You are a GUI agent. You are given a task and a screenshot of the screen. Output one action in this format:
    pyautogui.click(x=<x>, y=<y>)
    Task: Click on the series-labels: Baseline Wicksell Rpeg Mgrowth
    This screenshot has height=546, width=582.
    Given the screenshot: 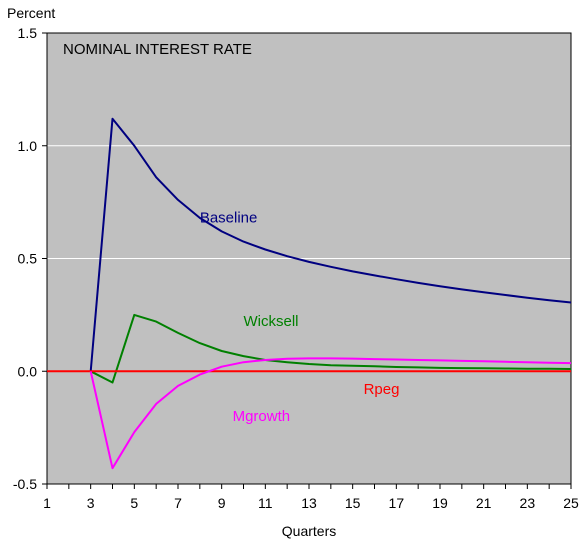 What is the action you would take?
    pyautogui.click(x=300, y=316)
    